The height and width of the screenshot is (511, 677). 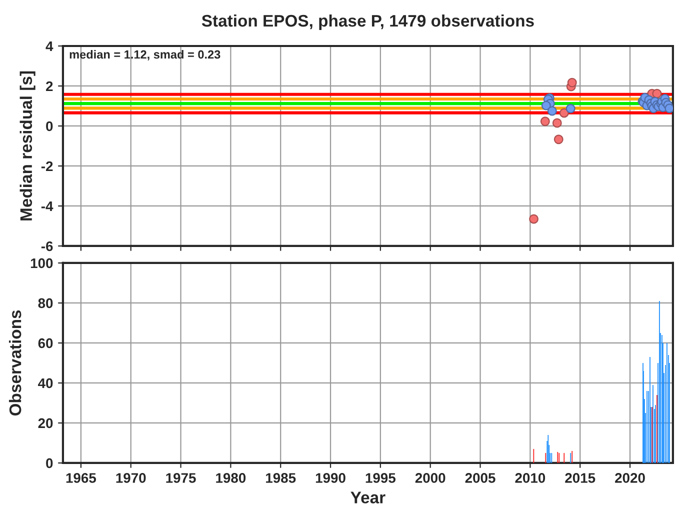 What do you see at coordinates (15, 363) in the screenshot?
I see `y-axis-title: Observations` at bounding box center [15, 363].